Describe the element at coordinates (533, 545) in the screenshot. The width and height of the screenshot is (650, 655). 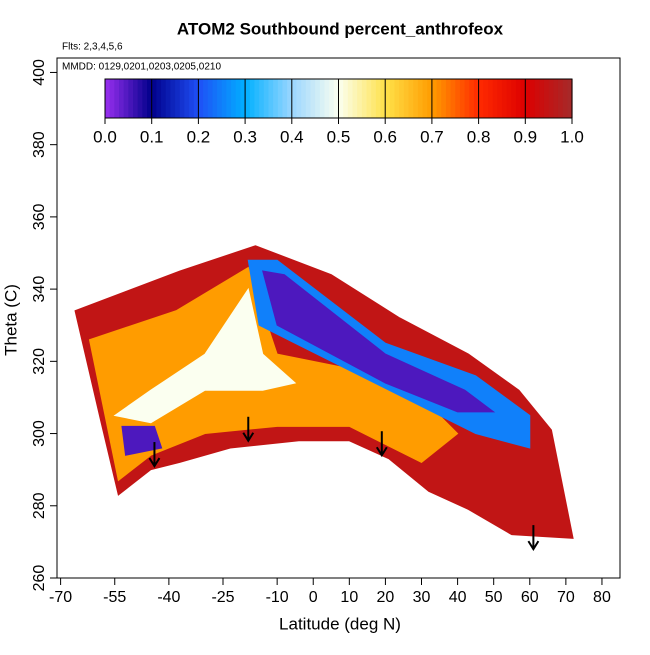
I see `arrow-head` at that location.